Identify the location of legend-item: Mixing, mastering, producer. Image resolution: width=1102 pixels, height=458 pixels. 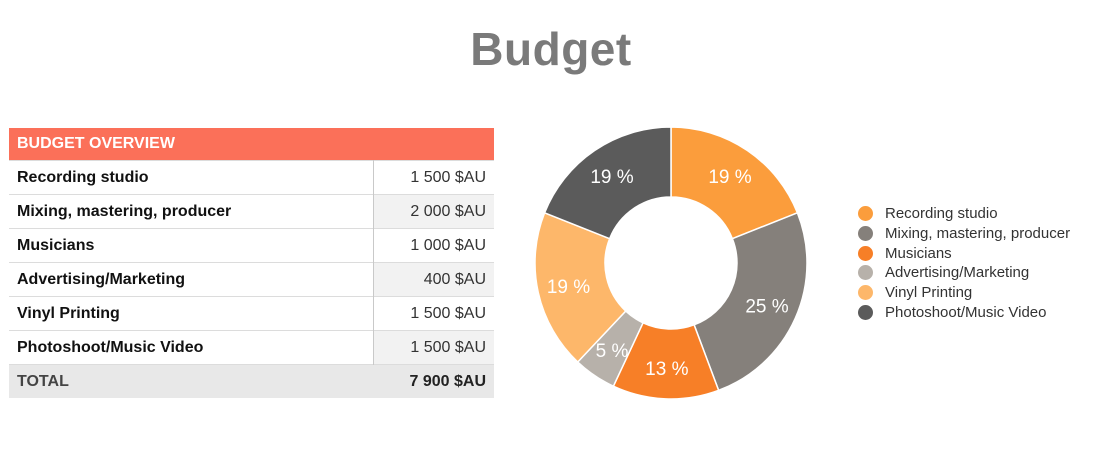
(964, 234).